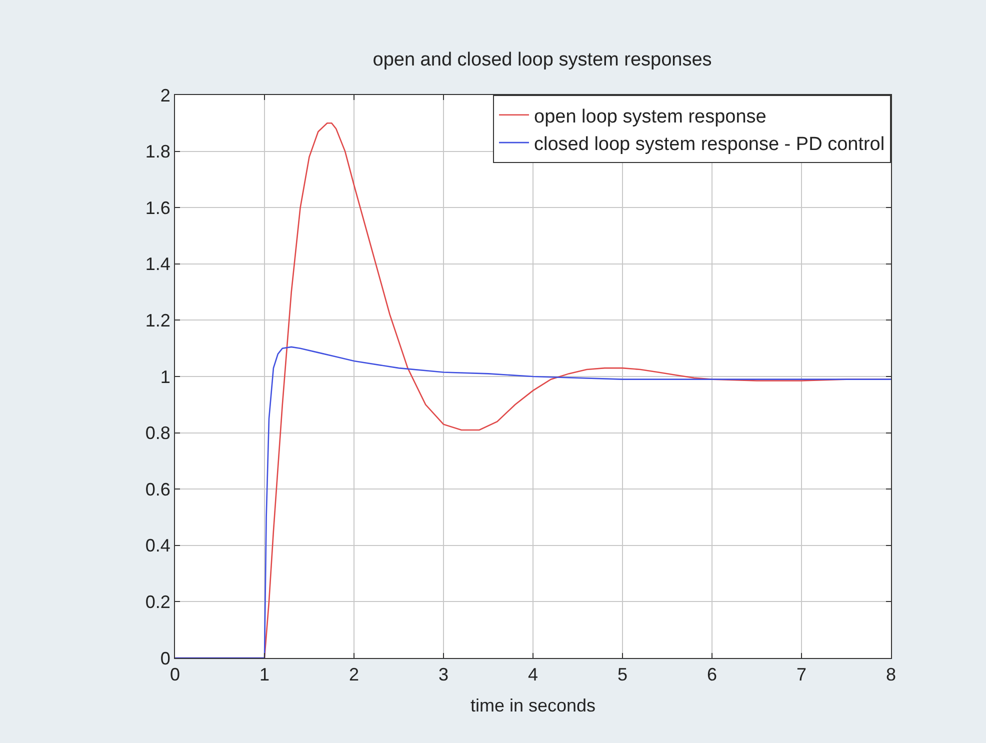 The height and width of the screenshot is (743, 986). I want to click on y-tick-label: 0.8, so click(157, 433).